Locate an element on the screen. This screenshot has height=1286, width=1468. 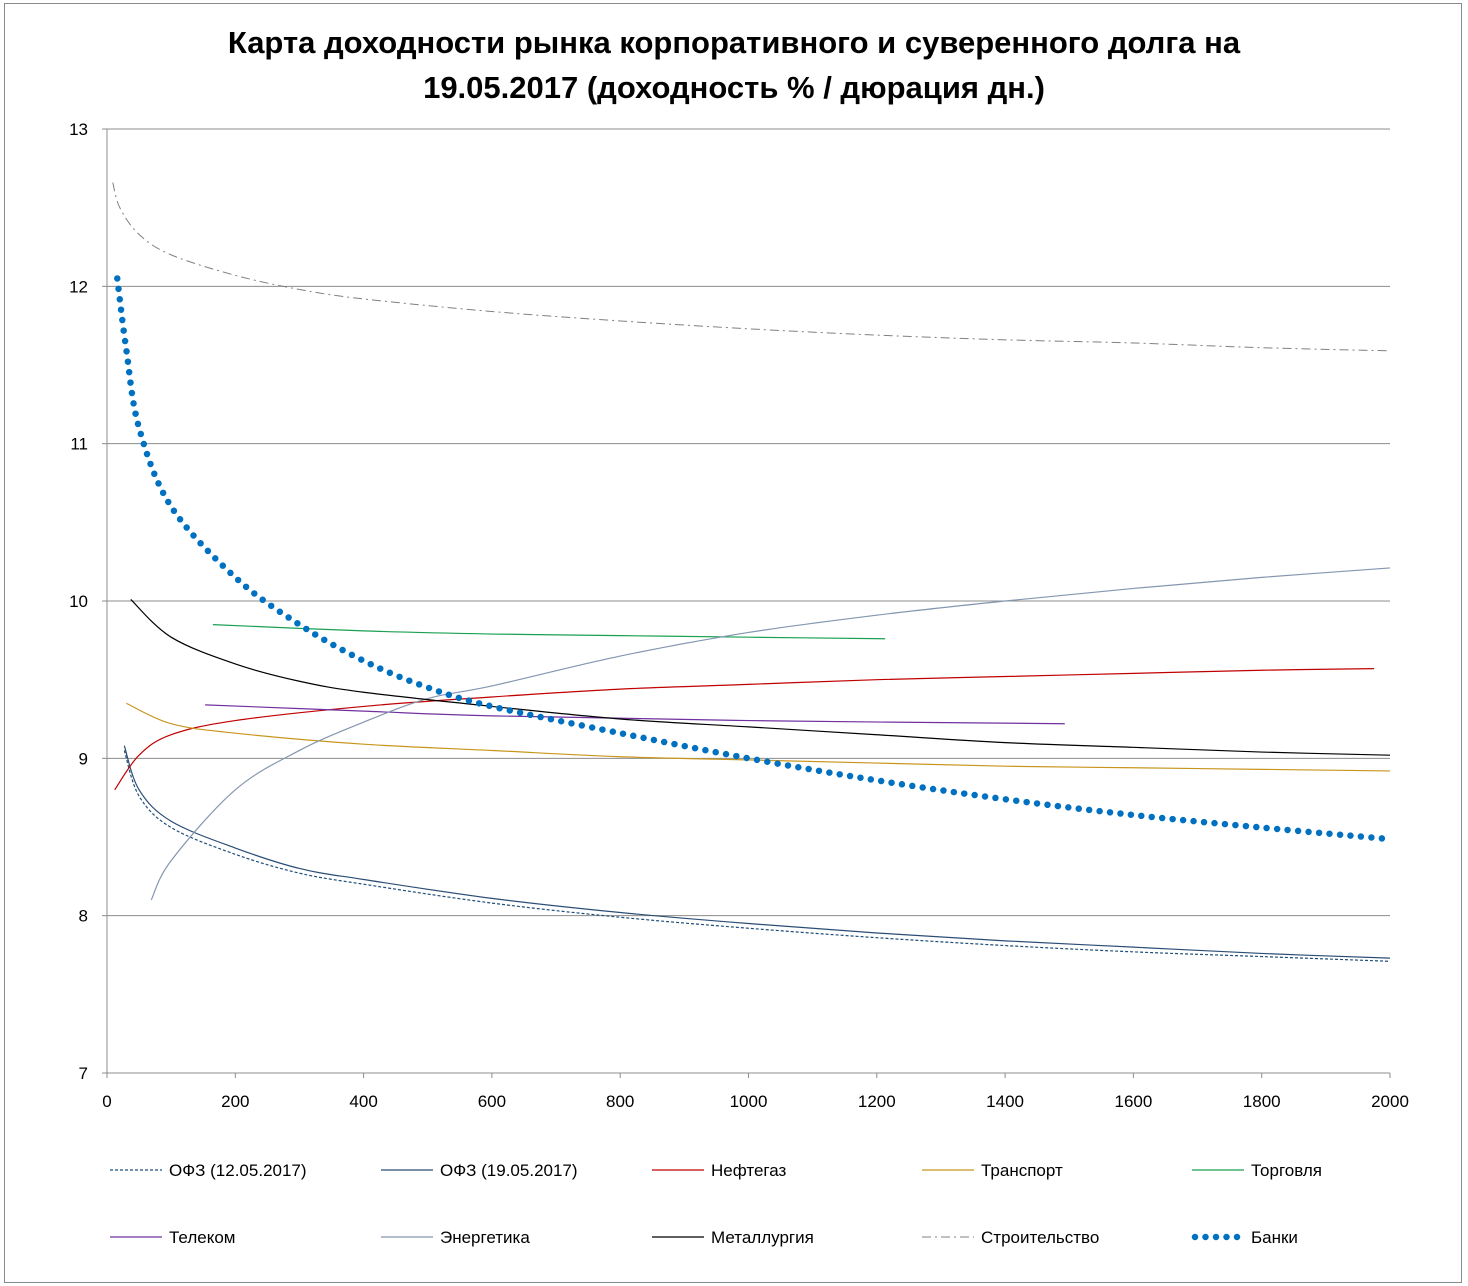
y-tick-label: 10 is located at coordinates (78, 601).